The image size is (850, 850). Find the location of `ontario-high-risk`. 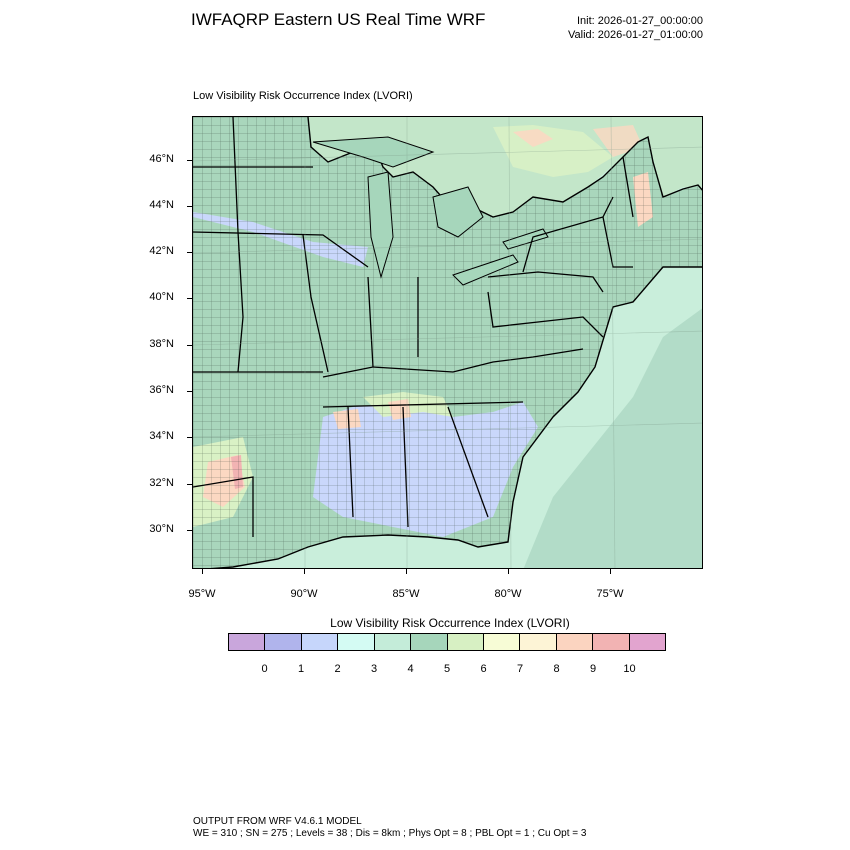

ontario-high-risk is located at coordinates (533, 138).